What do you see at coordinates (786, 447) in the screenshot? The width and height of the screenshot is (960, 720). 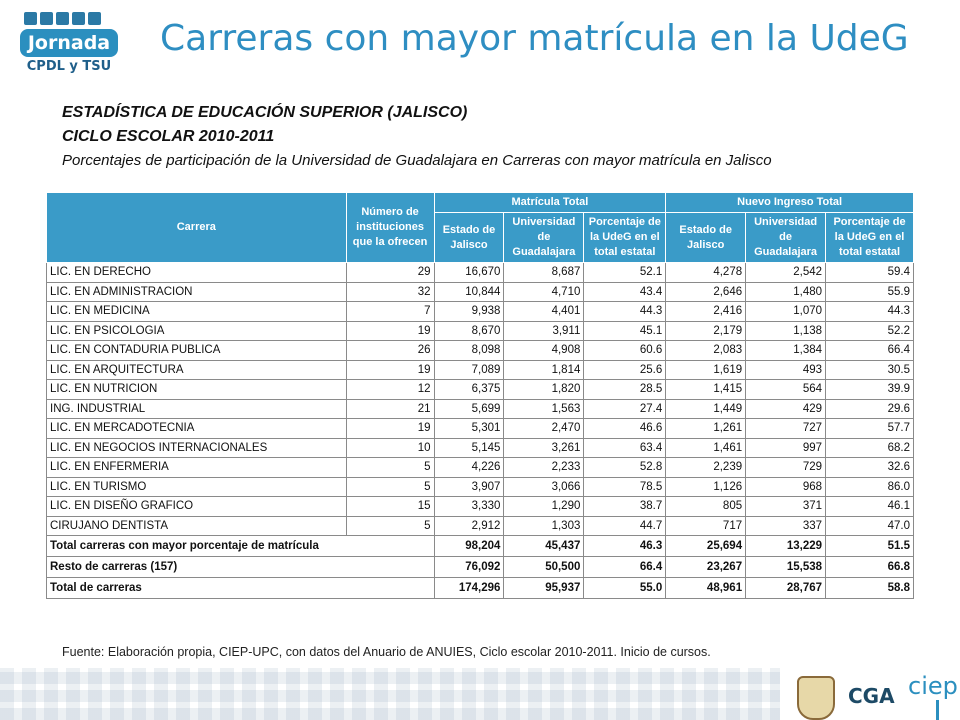 I see `row-value: 997` at bounding box center [786, 447].